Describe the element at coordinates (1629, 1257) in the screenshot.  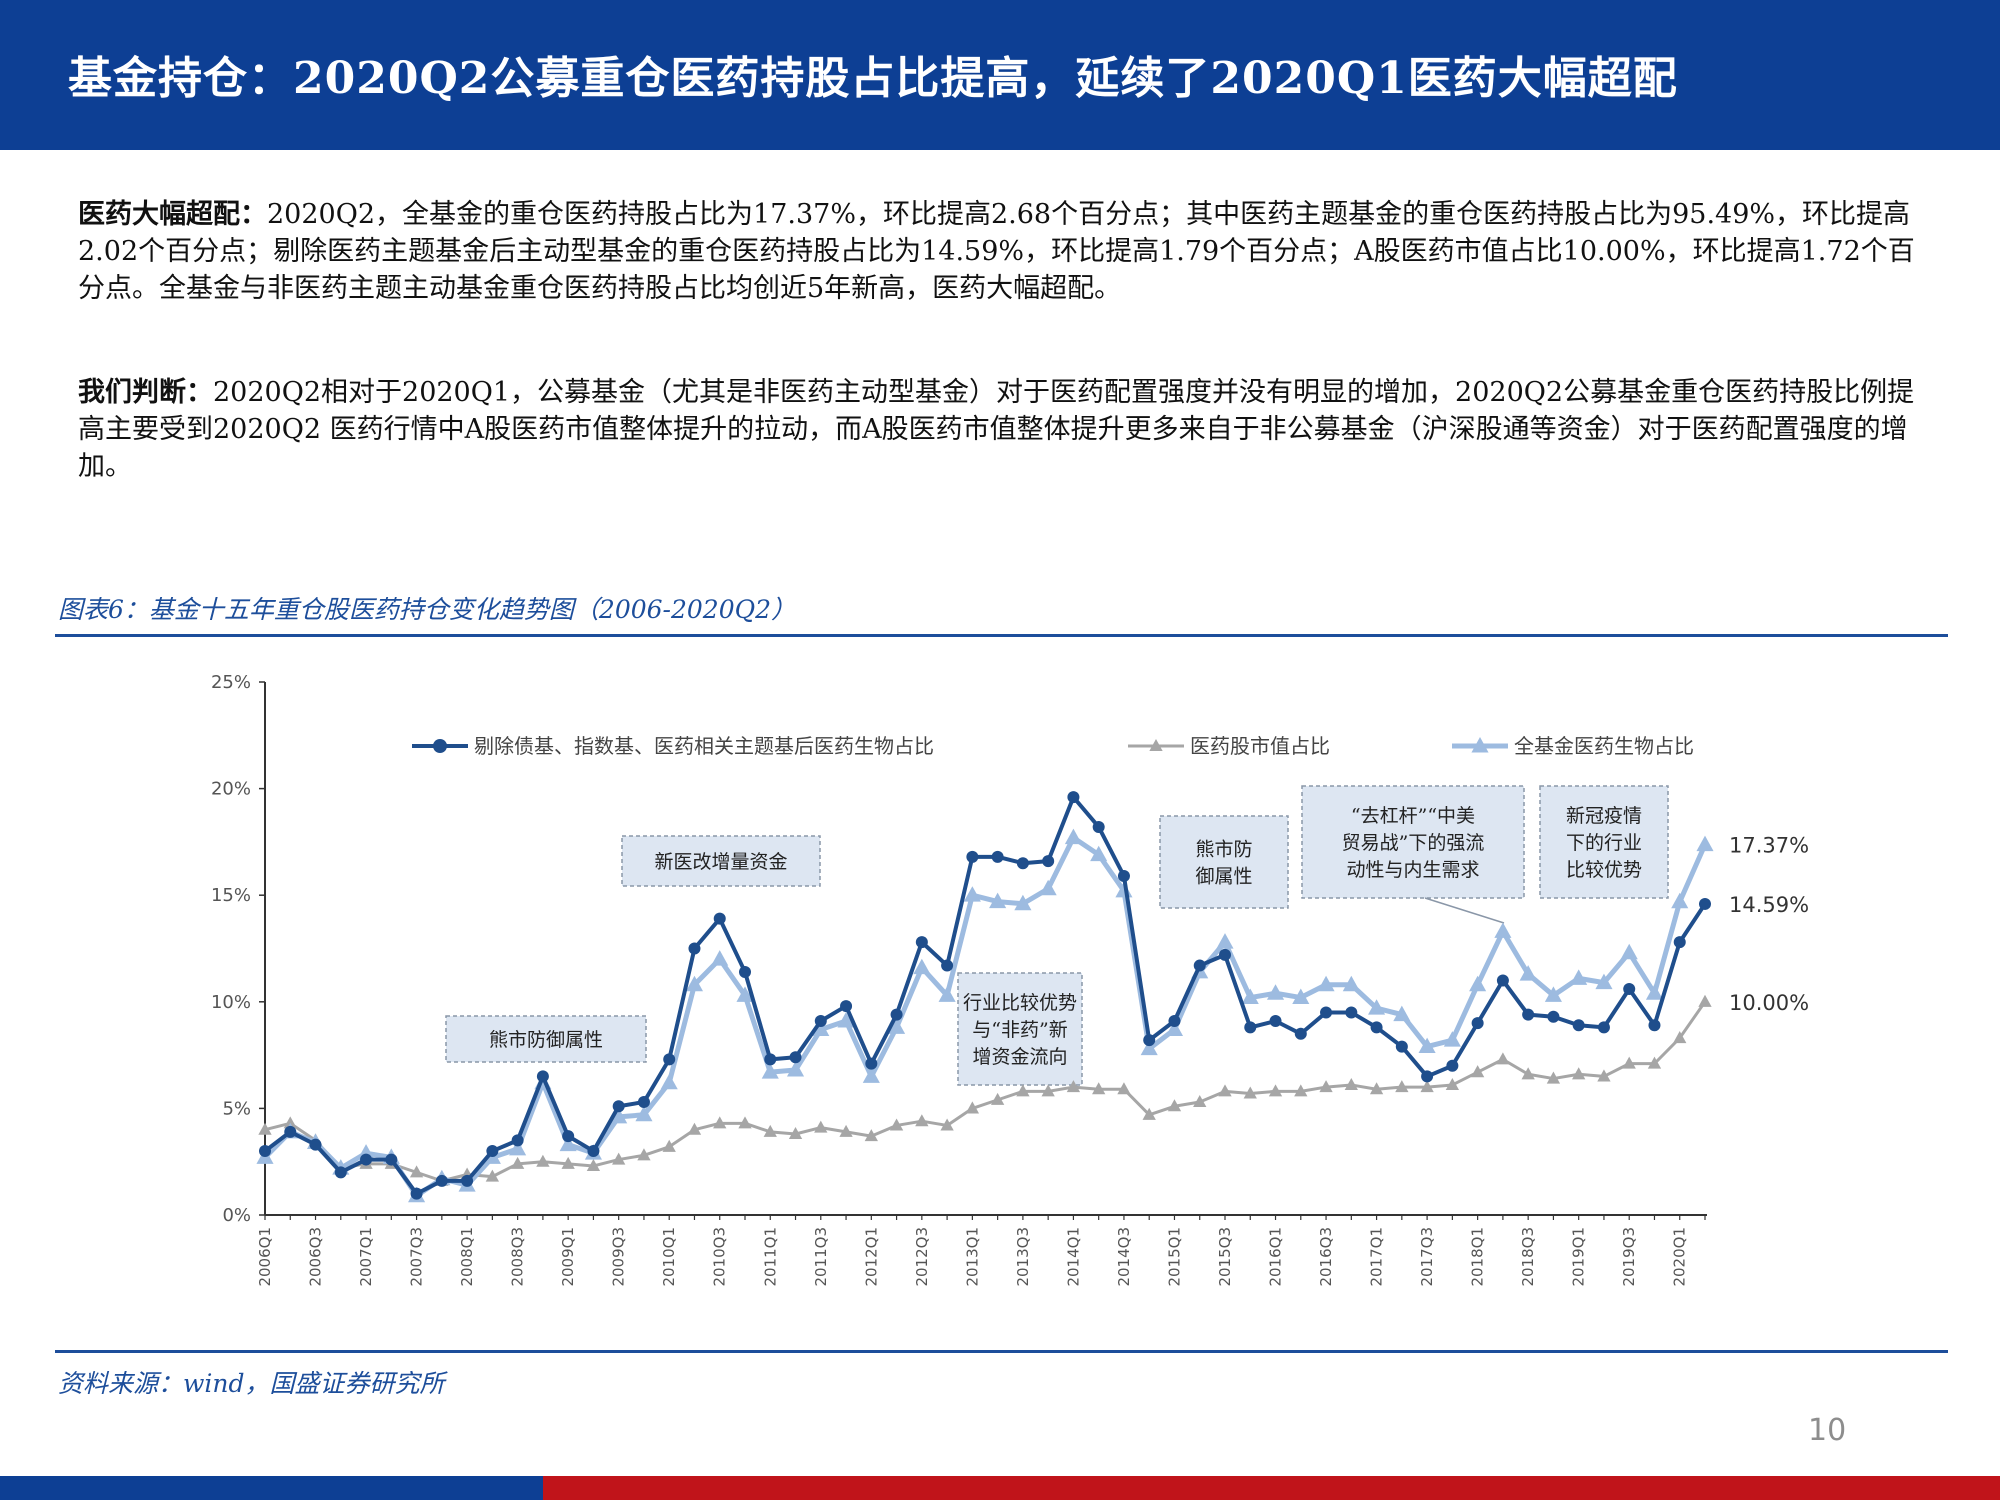
I see `x-tick-label: 2019Q3` at that location.